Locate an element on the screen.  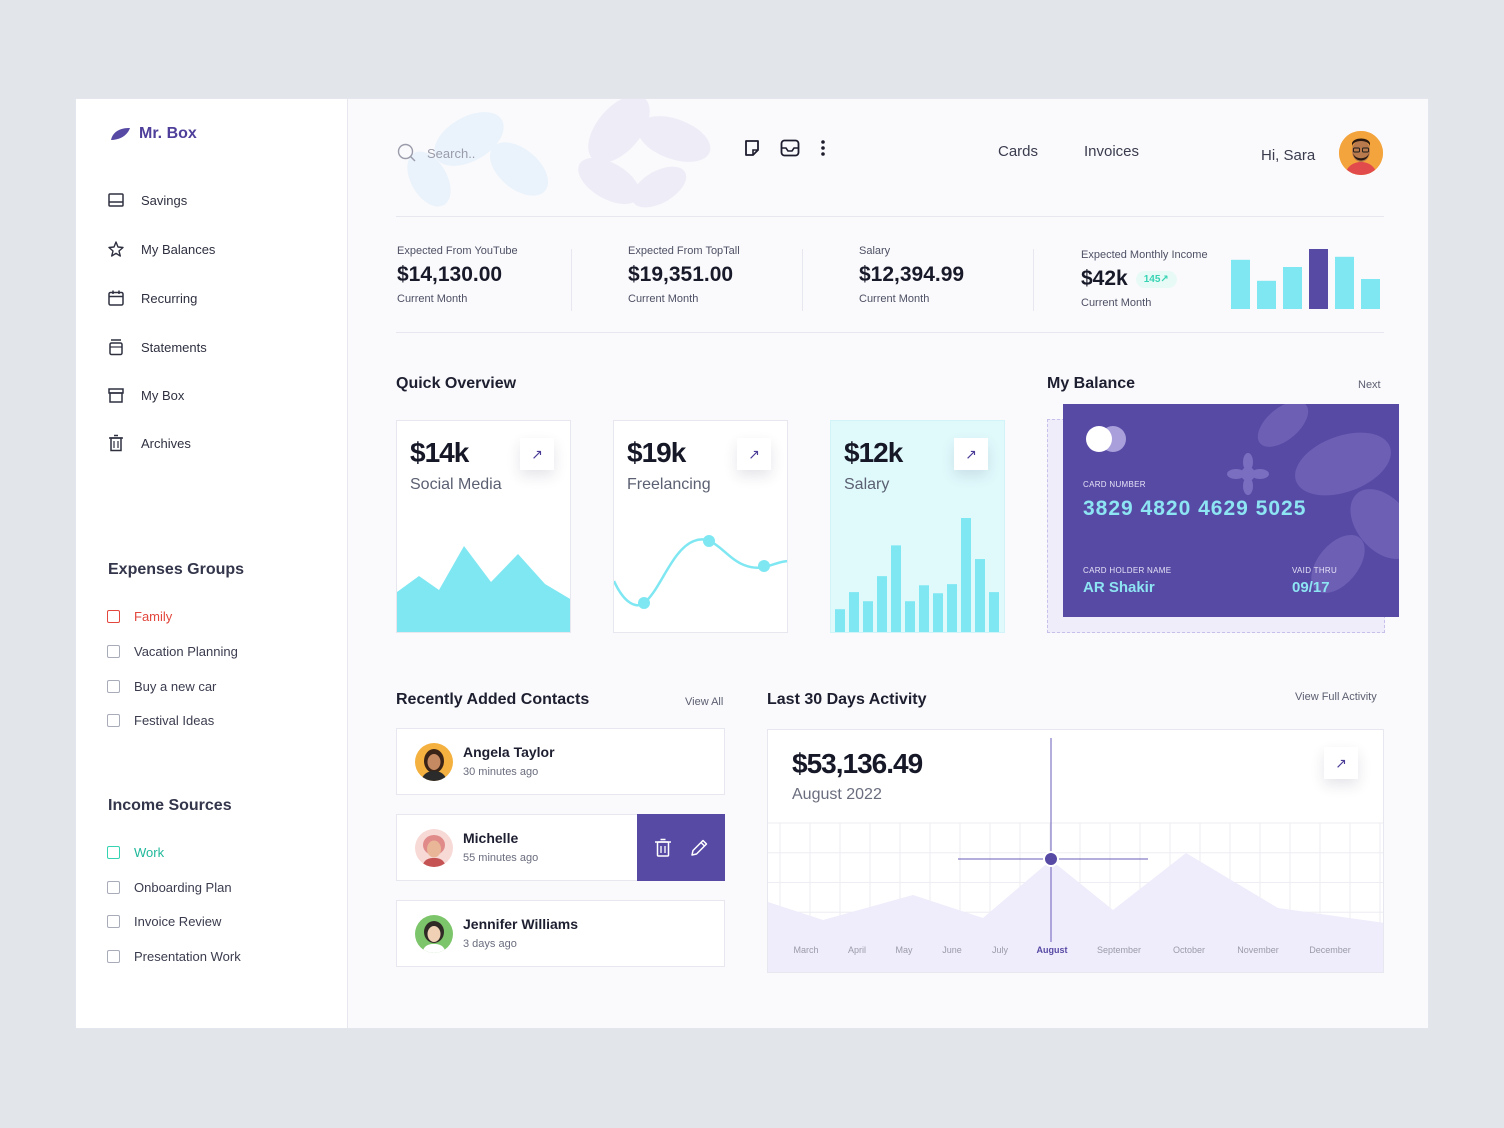
calendar-icon is located at coordinates (116, 298).